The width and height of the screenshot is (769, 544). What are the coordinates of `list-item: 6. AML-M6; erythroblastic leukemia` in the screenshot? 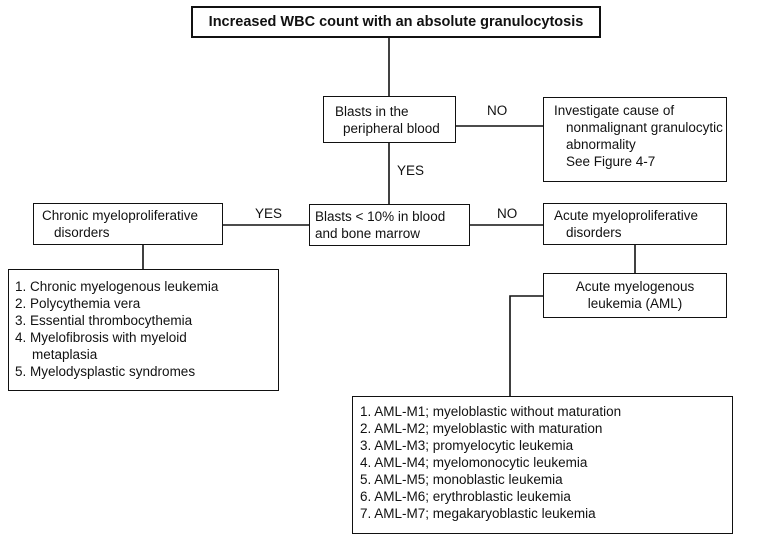 It's located at (465, 496).